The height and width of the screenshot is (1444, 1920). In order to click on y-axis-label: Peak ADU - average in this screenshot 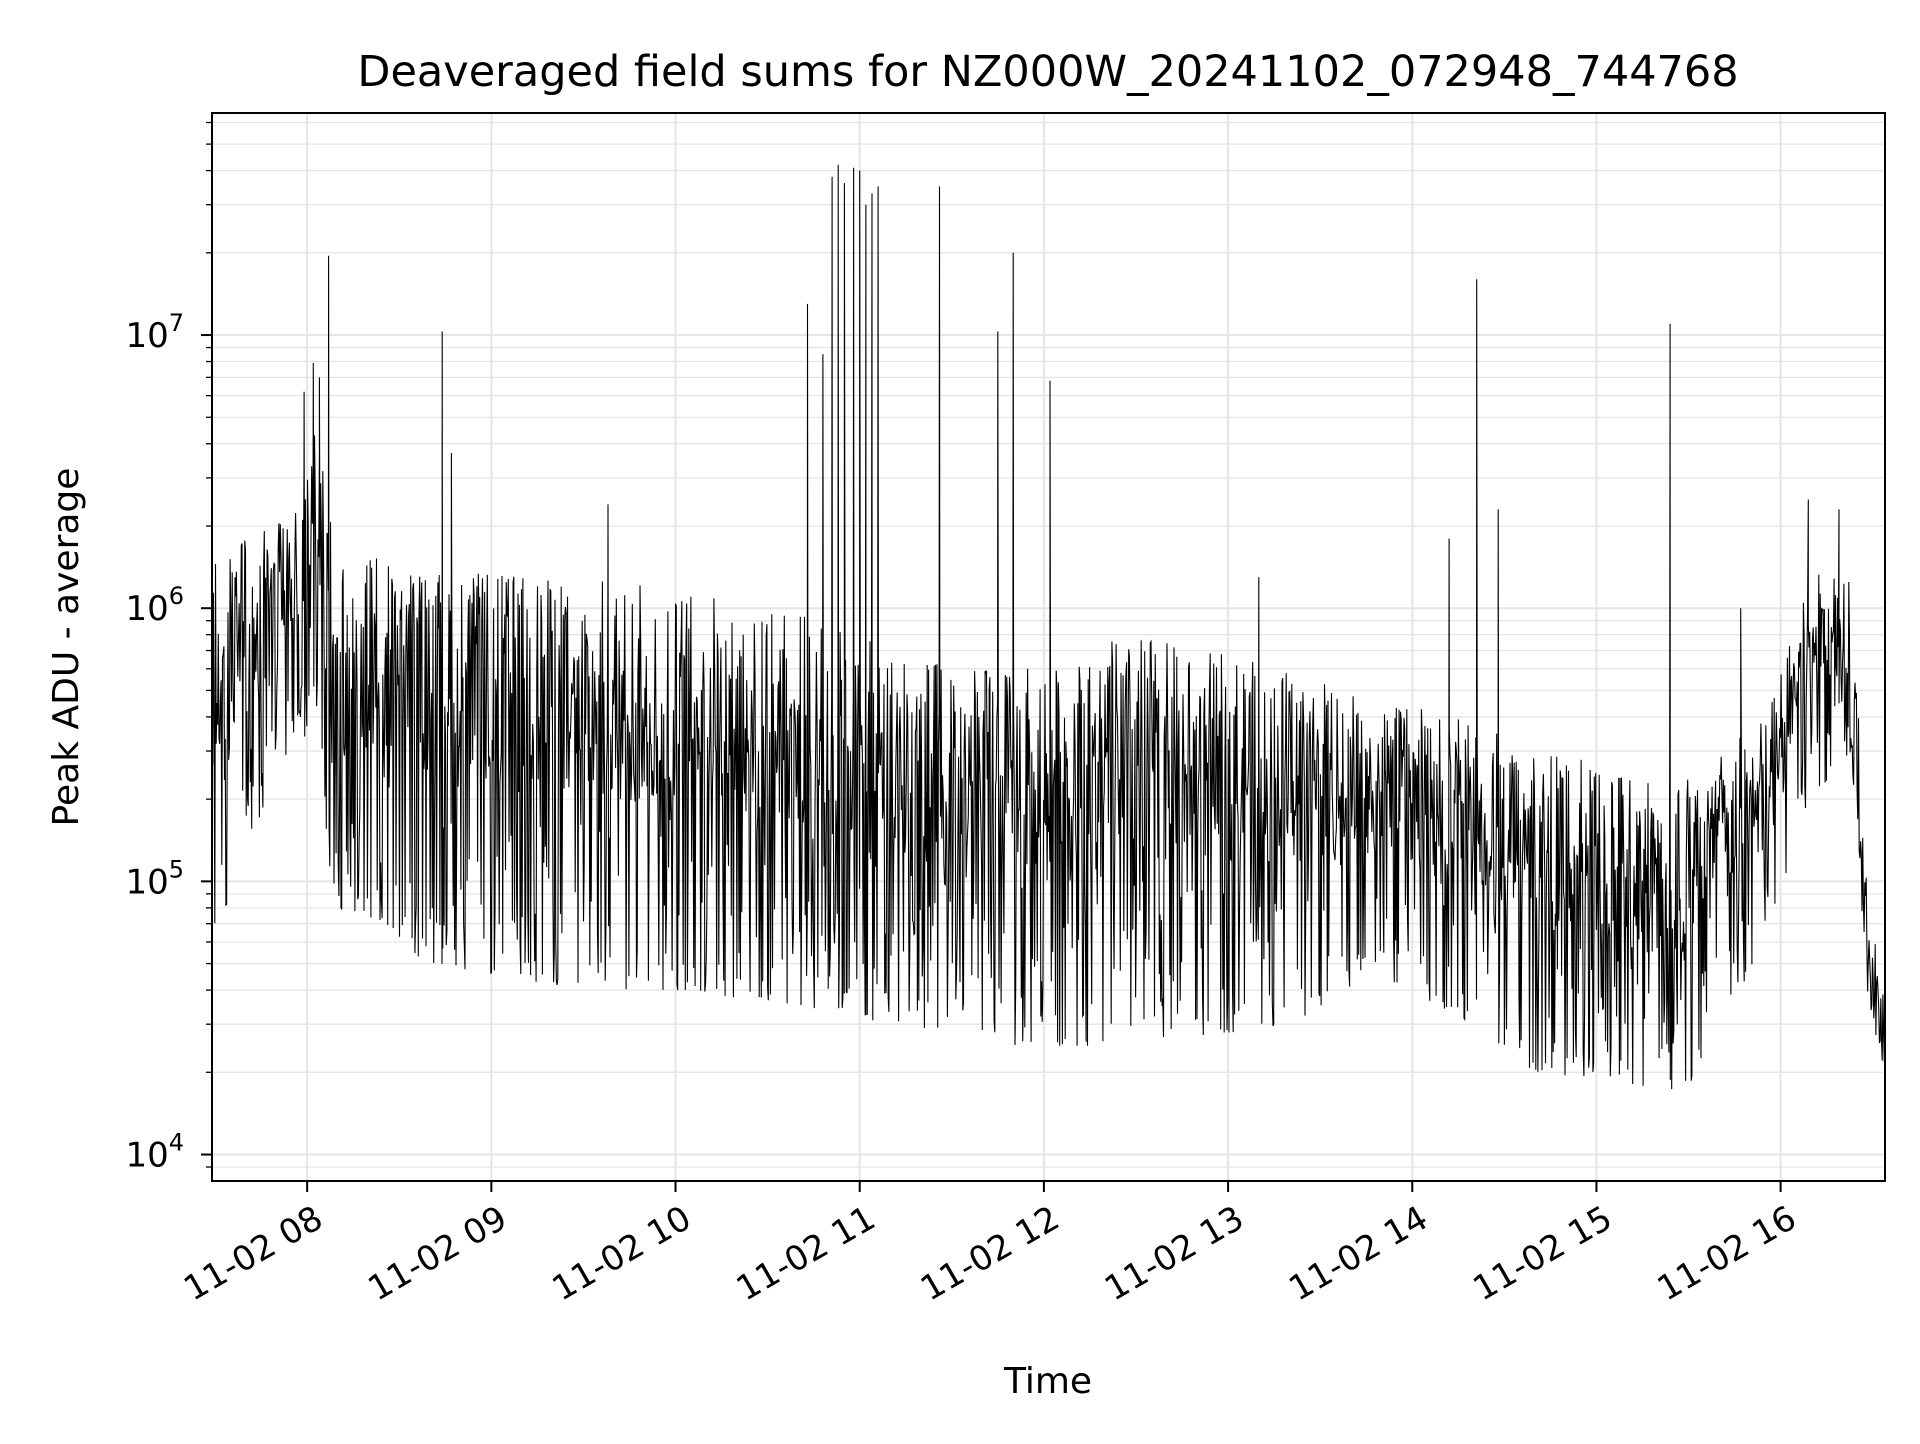, I will do `click(66, 647)`.